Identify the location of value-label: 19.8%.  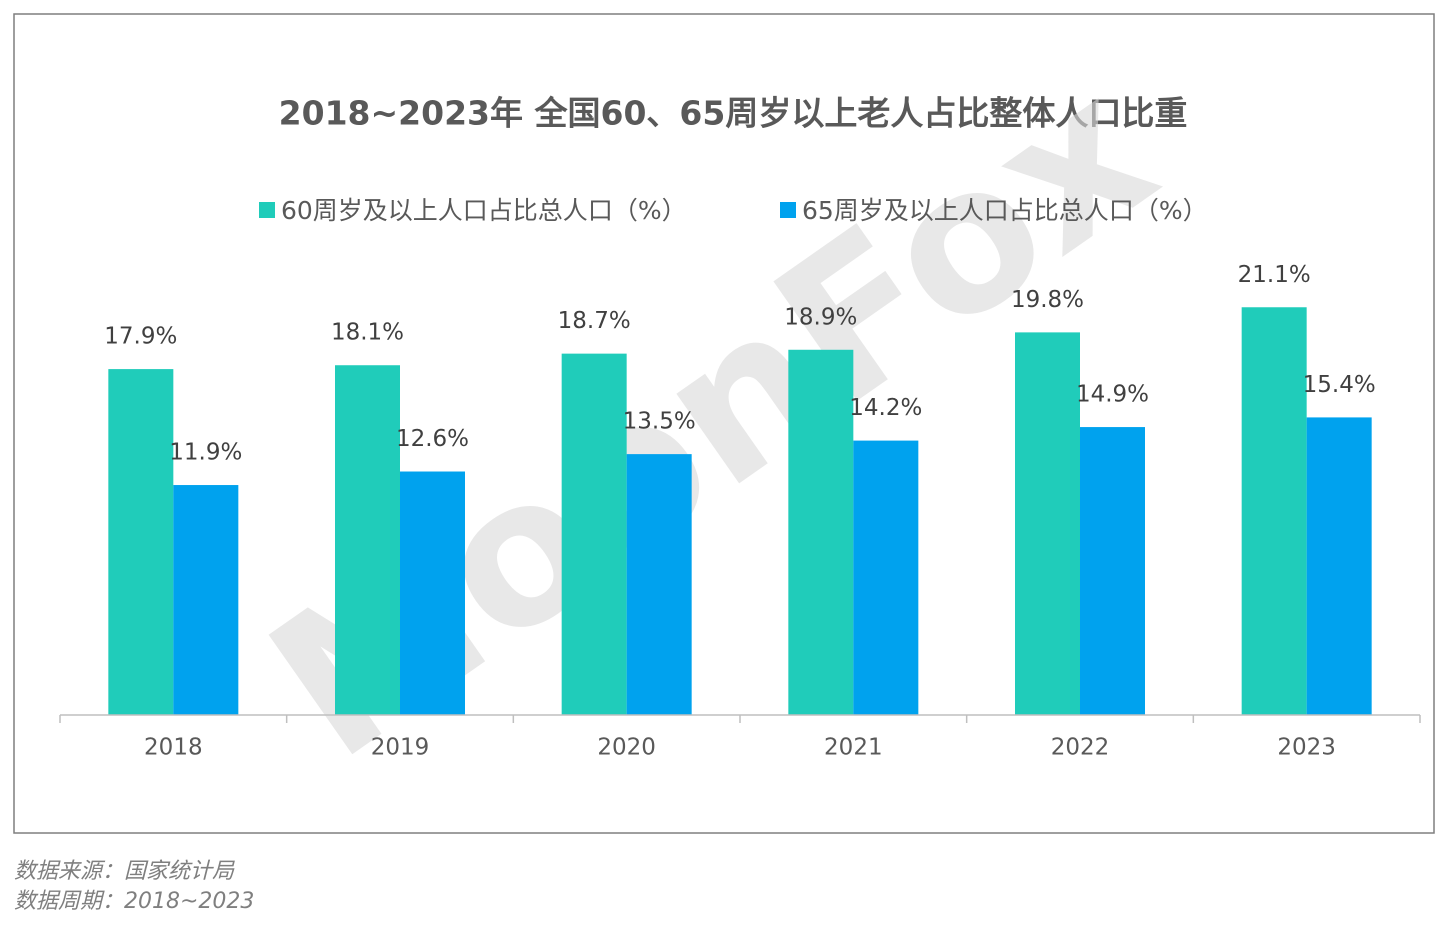
(1047, 300).